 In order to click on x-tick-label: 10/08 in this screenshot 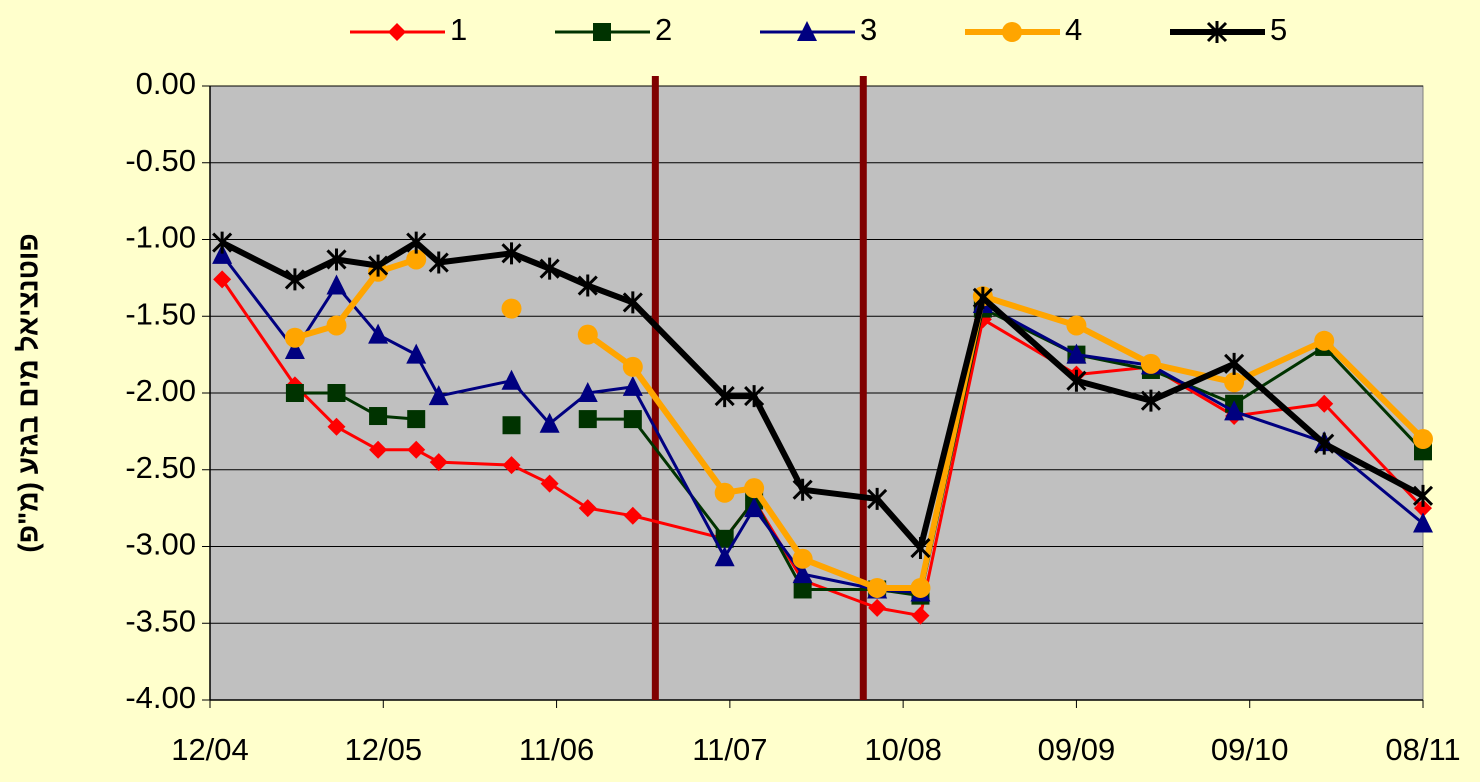, I will do `click(903, 749)`.